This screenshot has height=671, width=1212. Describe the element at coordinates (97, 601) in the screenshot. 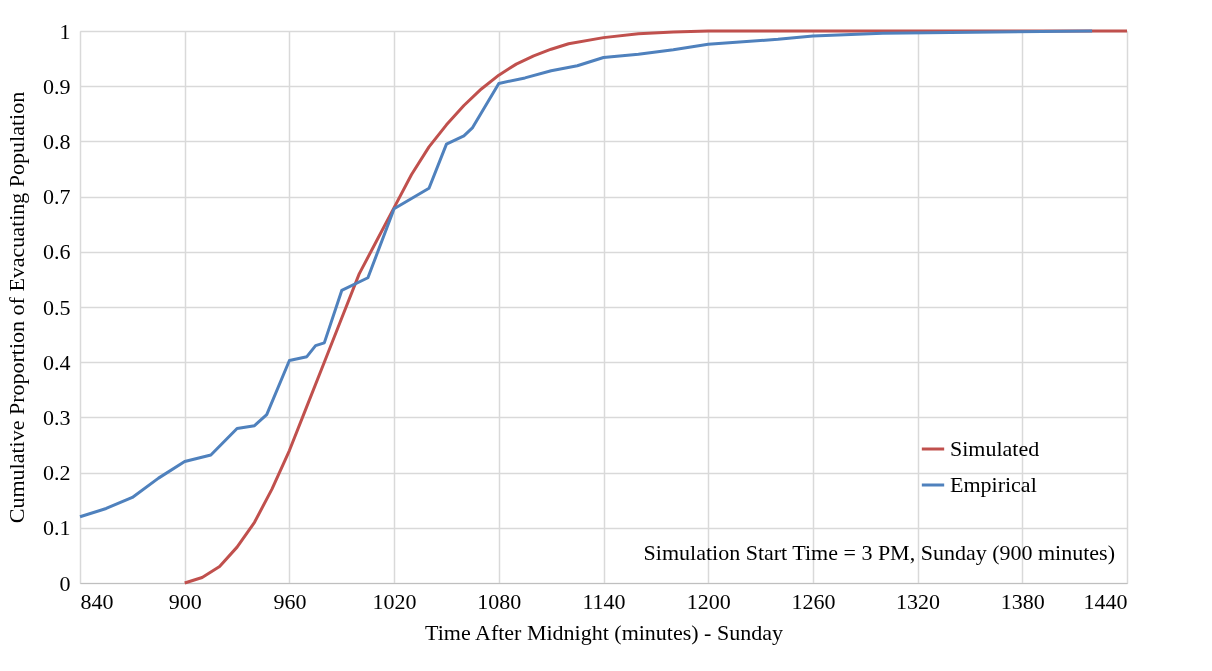

I see `x-tick-label: 840` at that location.